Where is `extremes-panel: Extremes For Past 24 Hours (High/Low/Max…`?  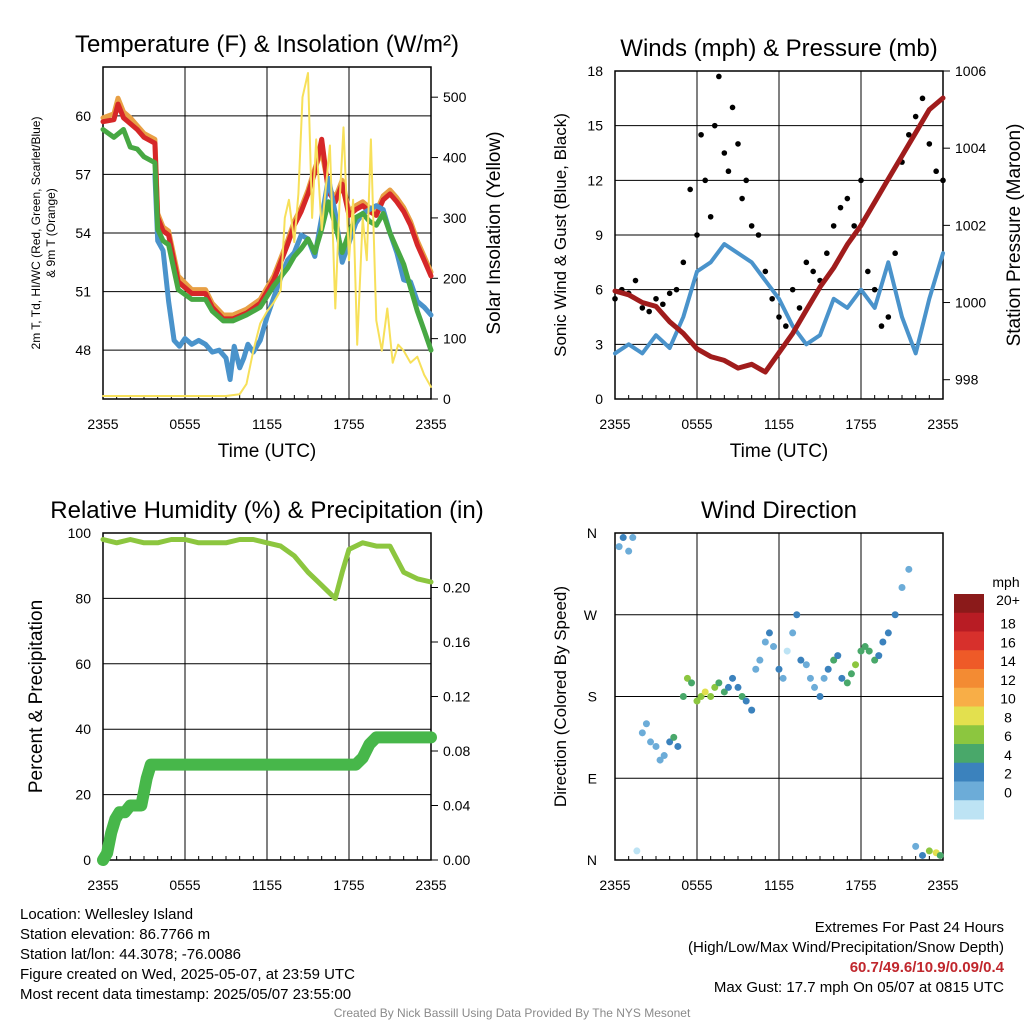 extremes-panel: Extremes For Past 24 Hours (High/Low/Max… is located at coordinates (846, 958).